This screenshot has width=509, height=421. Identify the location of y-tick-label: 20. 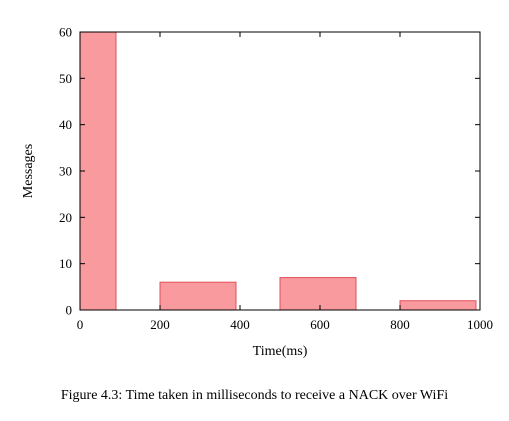
(65, 217).